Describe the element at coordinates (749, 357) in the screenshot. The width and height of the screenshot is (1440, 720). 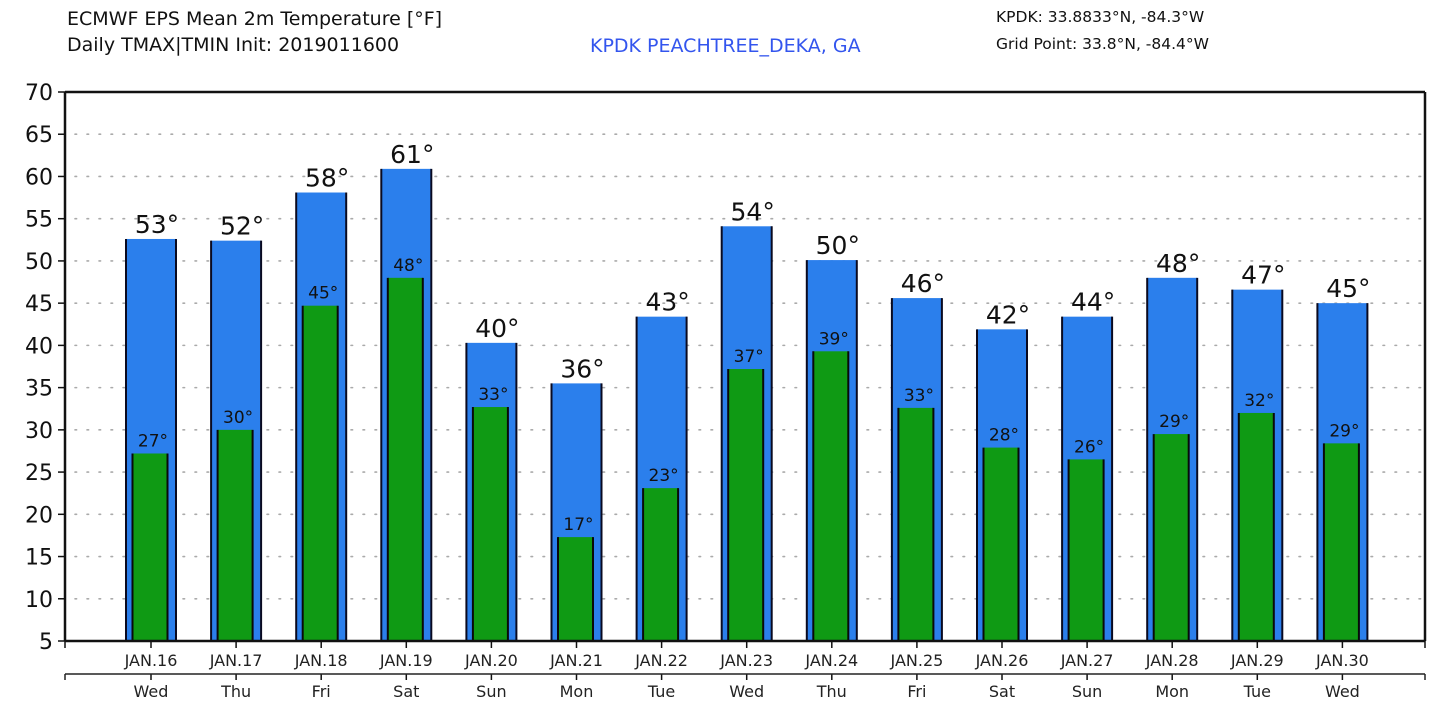
I see `tmin-data-label: 37°` at that location.